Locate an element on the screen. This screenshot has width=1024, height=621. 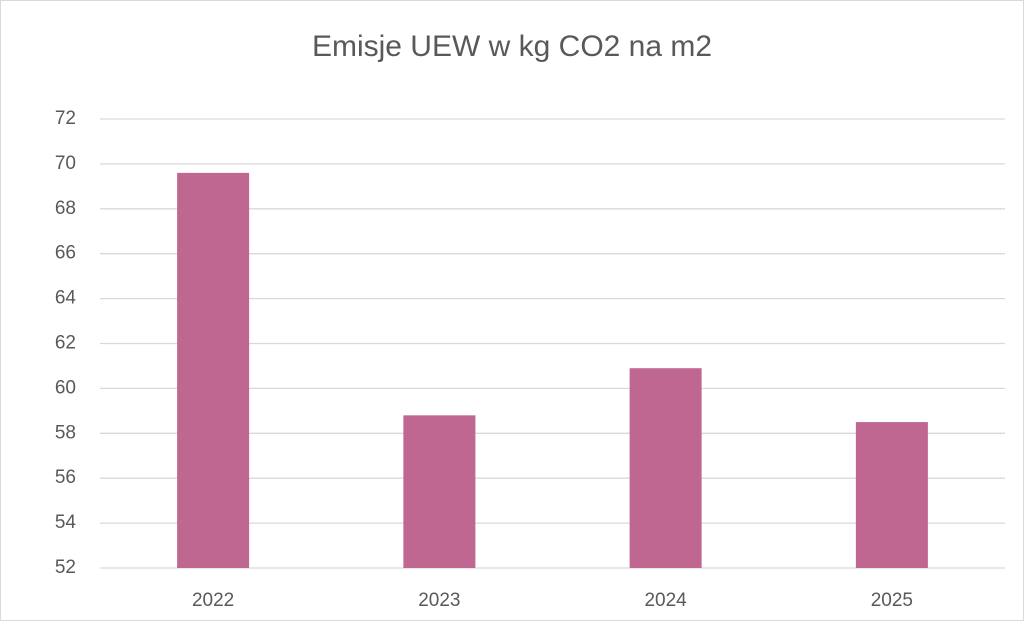
y-tick-label: 64 is located at coordinates (66, 298).